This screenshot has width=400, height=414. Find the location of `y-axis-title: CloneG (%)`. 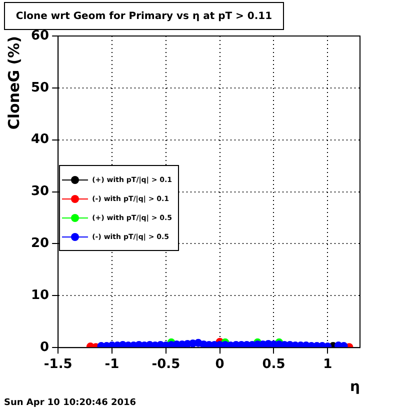

y-axis-title: CloneG (%) is located at coordinates (13, 83).